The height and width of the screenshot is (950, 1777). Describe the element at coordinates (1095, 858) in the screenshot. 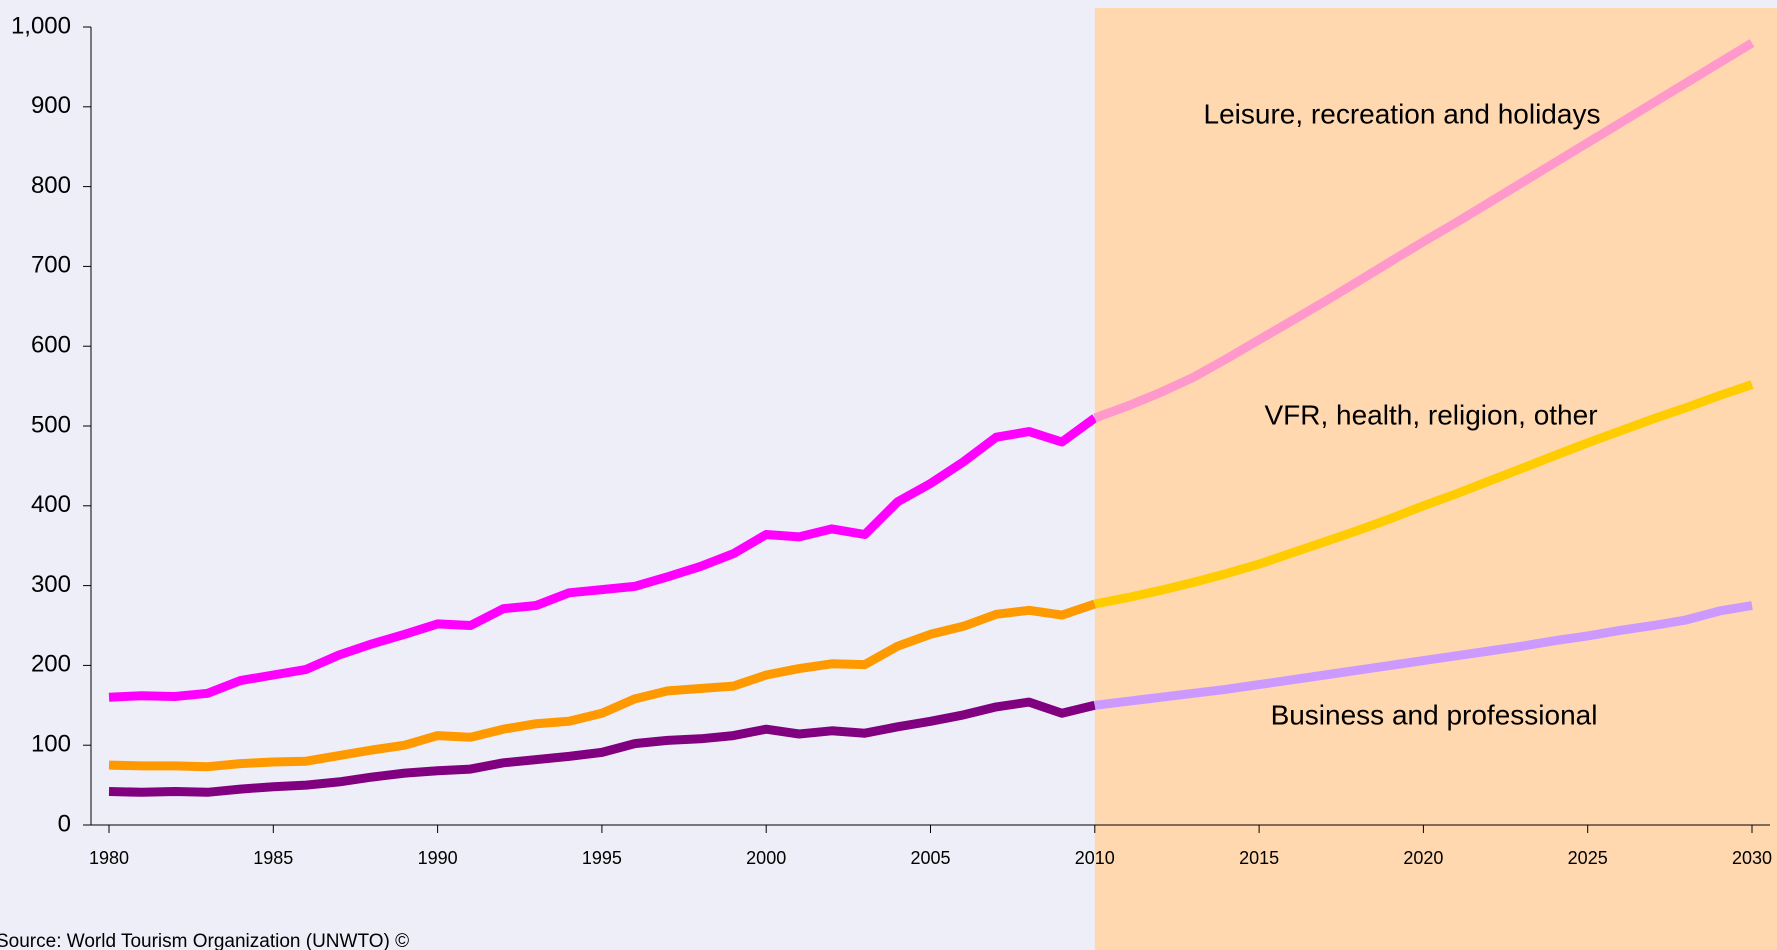

I see `x-tick-label: 2010` at that location.